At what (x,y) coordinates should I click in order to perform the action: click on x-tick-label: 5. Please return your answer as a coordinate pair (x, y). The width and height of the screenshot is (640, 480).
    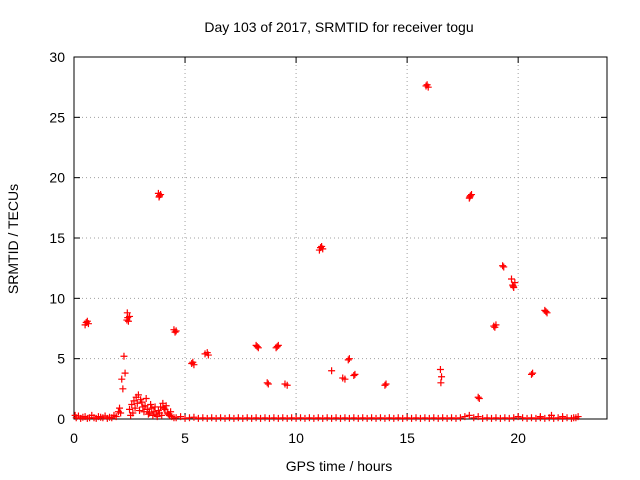
    Looking at the image, I should click on (185, 438).